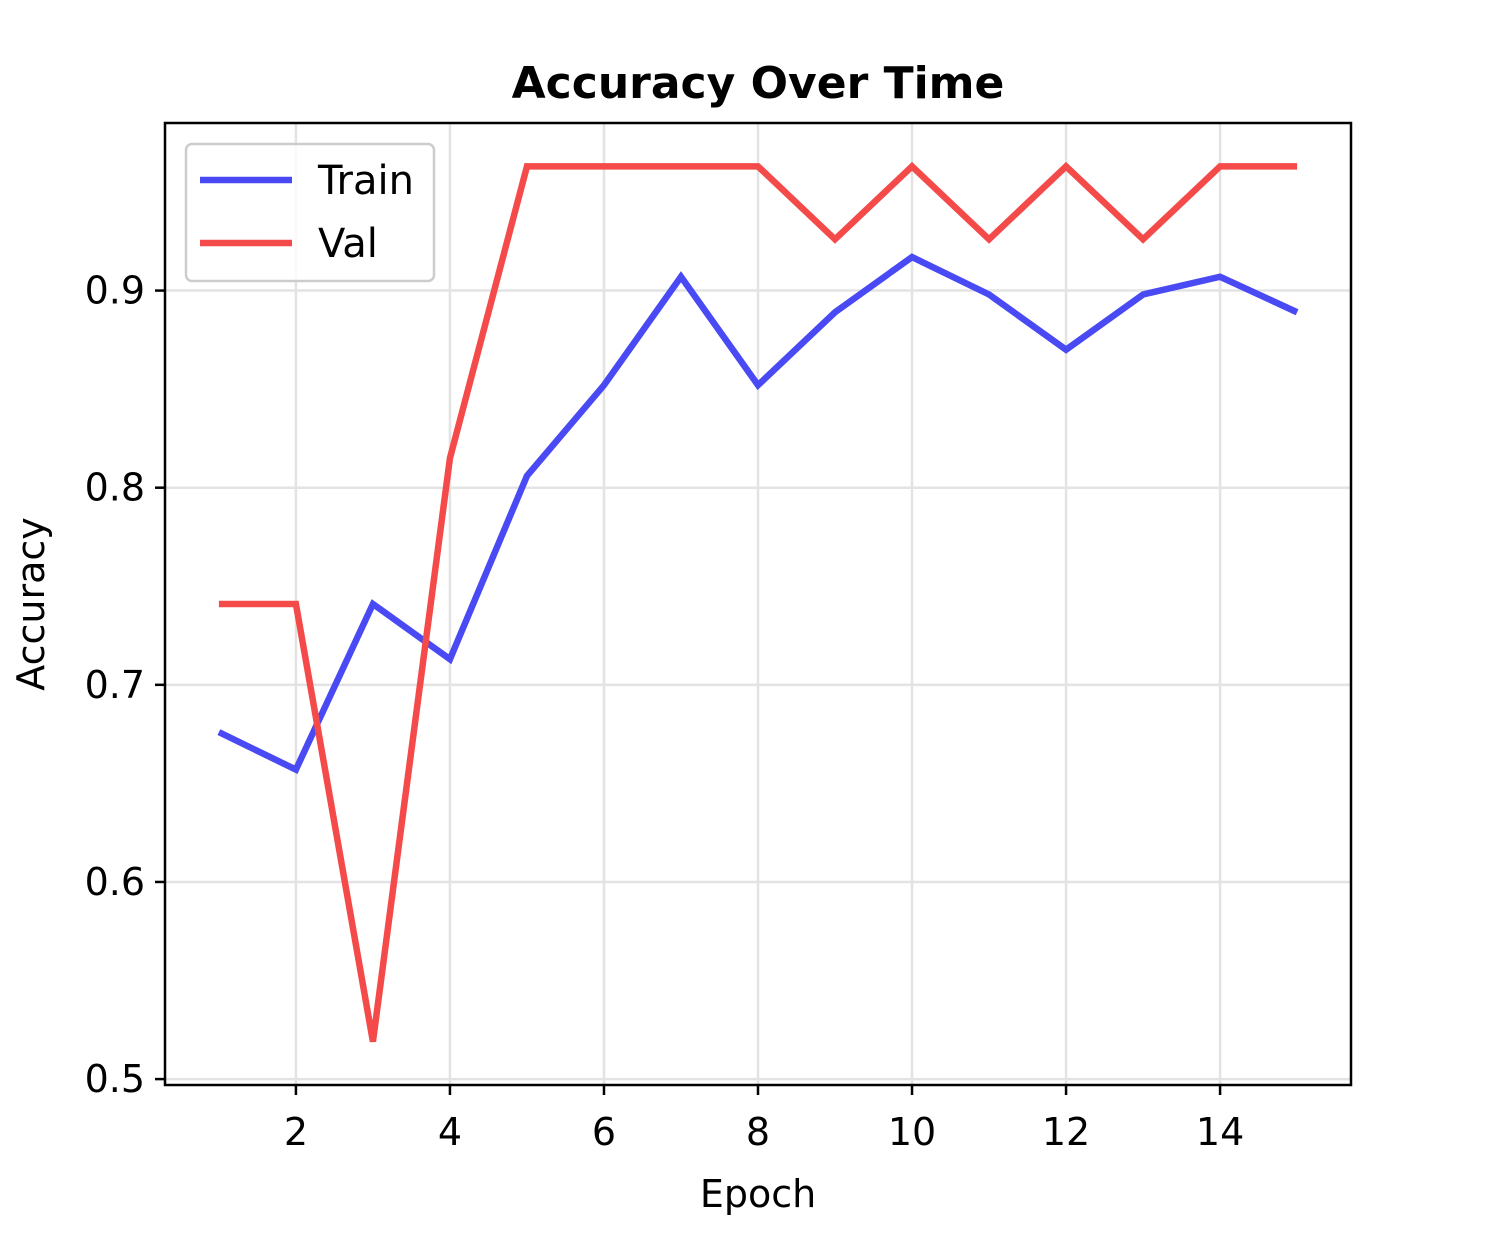  I want to click on x-tick-label: 12, so click(1066, 1132).